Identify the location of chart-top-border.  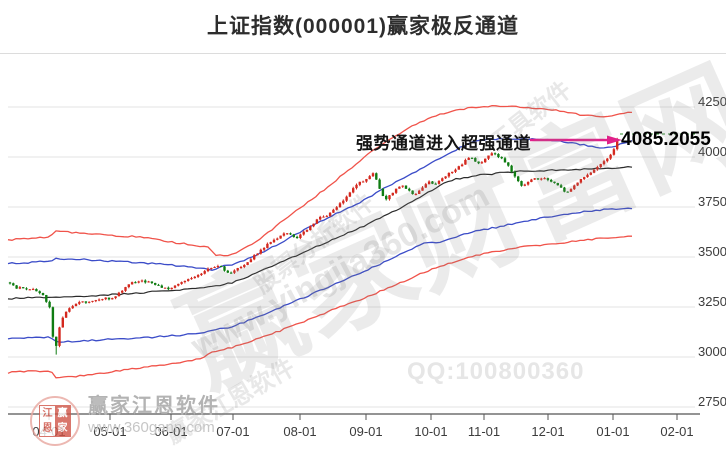
(363, 53).